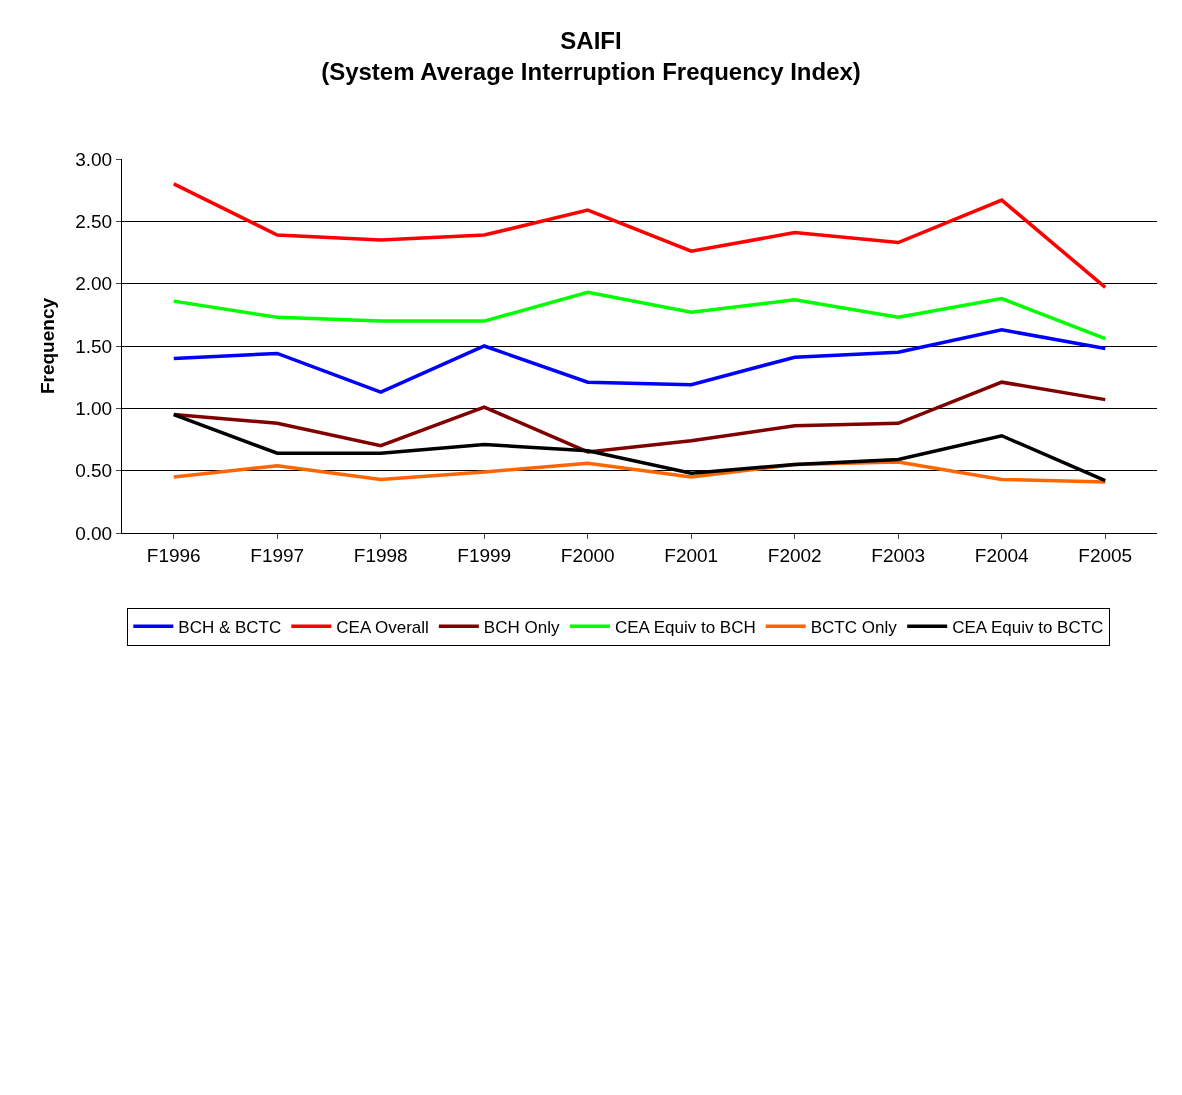  I want to click on x-tick-label: F1998, so click(380, 555).